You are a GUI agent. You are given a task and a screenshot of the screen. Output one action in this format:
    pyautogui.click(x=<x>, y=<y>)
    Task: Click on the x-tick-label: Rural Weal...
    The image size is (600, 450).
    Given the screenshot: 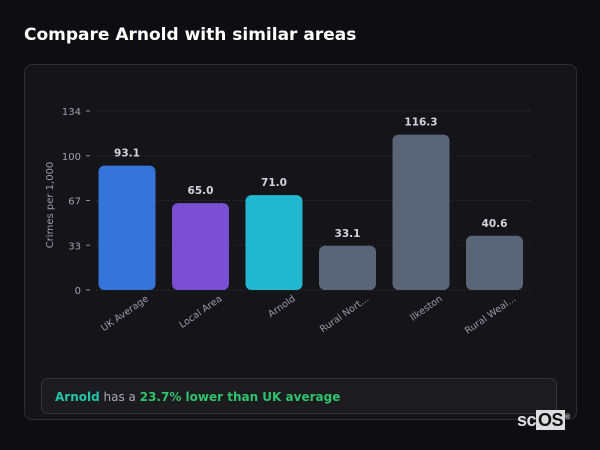 What is the action you would take?
    pyautogui.click(x=490, y=314)
    